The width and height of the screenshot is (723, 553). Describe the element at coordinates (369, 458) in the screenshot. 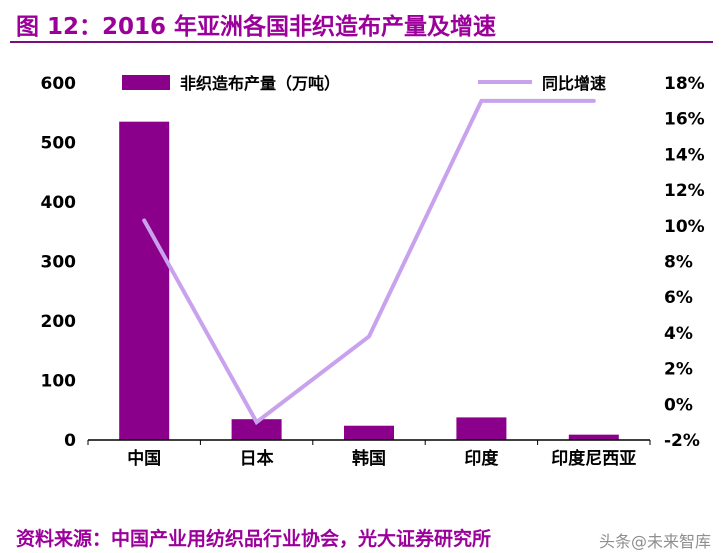

I see `category-label-2: 韩国` at that location.